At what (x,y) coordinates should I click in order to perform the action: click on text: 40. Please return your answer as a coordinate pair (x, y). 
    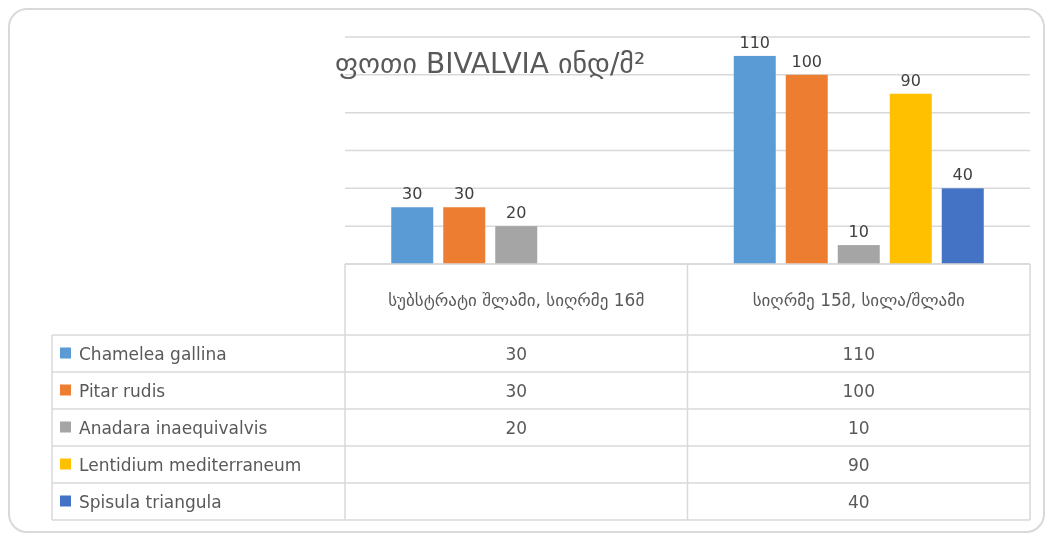
    Looking at the image, I should click on (858, 501).